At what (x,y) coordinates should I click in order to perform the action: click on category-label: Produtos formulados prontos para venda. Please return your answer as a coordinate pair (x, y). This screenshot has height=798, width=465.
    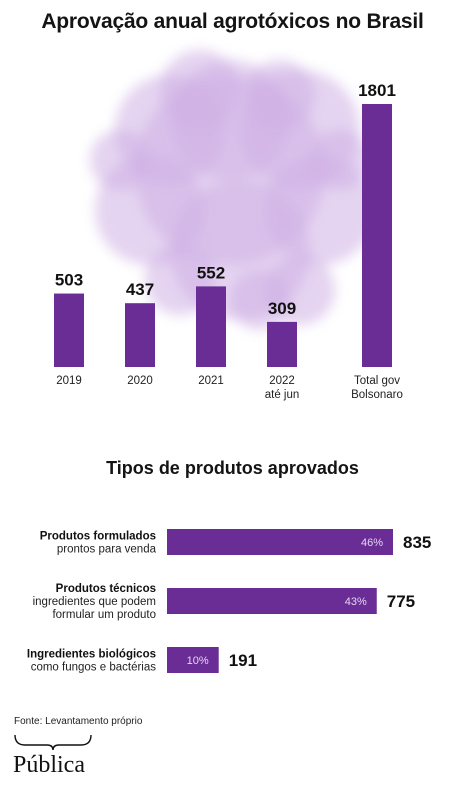
    Looking at the image, I should click on (98, 543).